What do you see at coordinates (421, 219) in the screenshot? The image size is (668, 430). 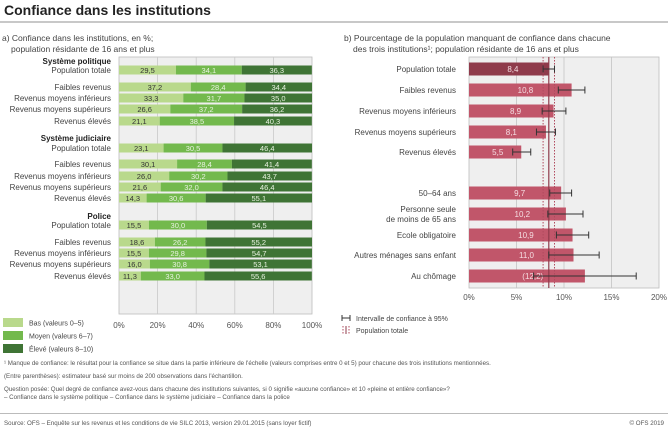 I see `row-label: de moins de 65 ans` at bounding box center [421, 219].